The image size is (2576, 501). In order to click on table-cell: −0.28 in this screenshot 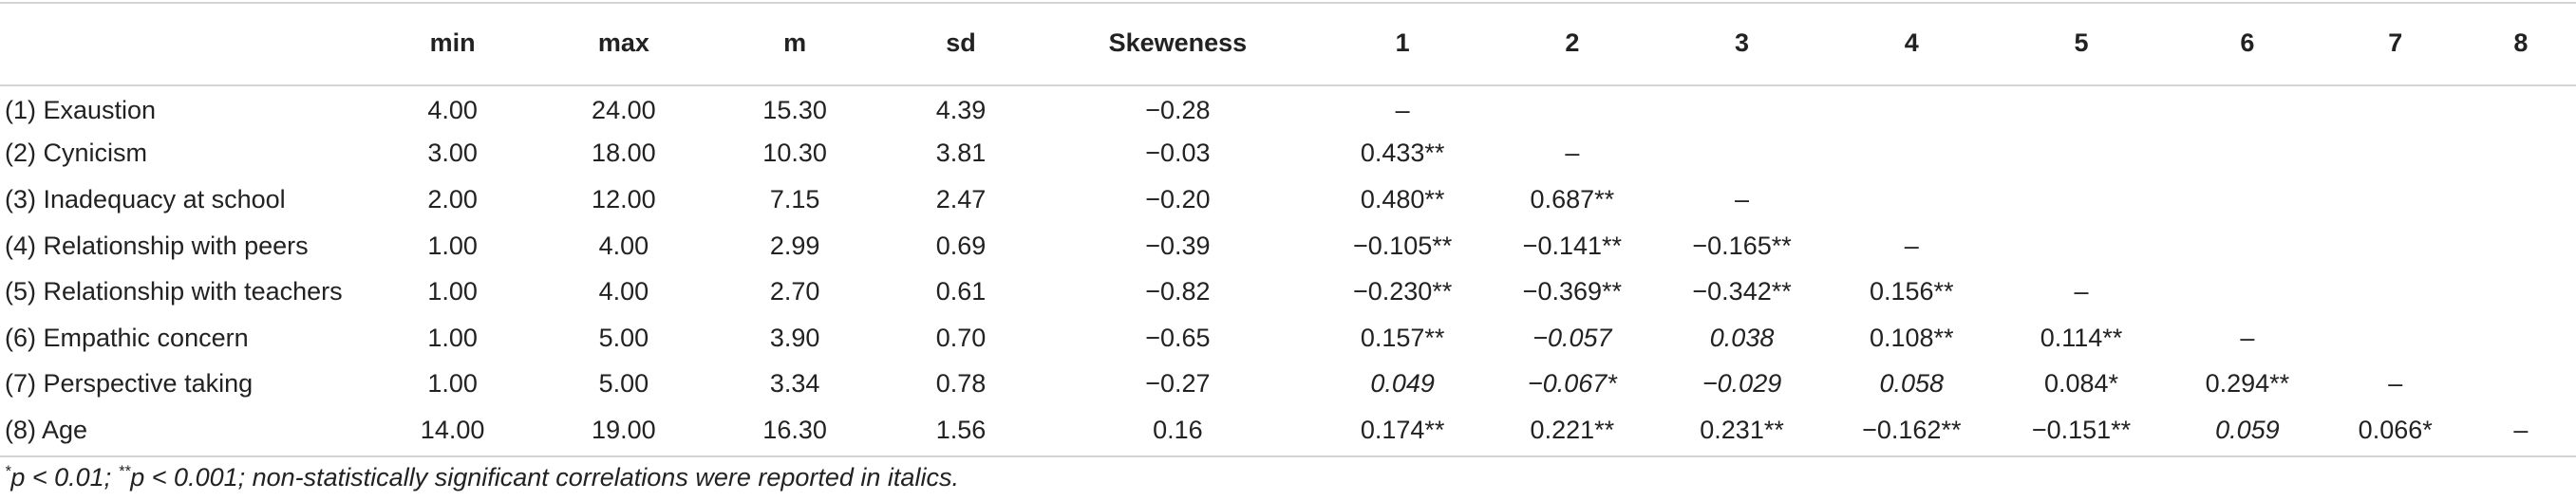, I will do `click(1178, 109)`.